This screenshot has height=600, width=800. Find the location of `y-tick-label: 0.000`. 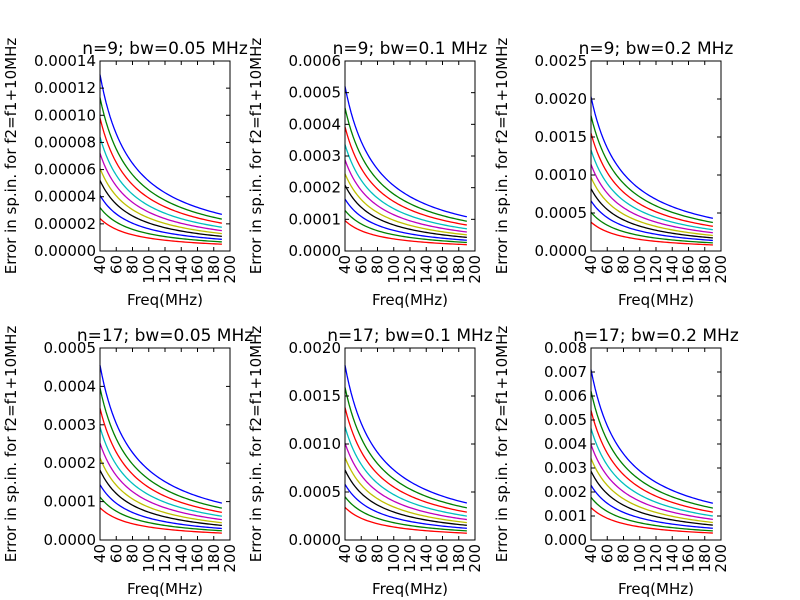

y-tick-label: 0.000 is located at coordinates (565, 540).